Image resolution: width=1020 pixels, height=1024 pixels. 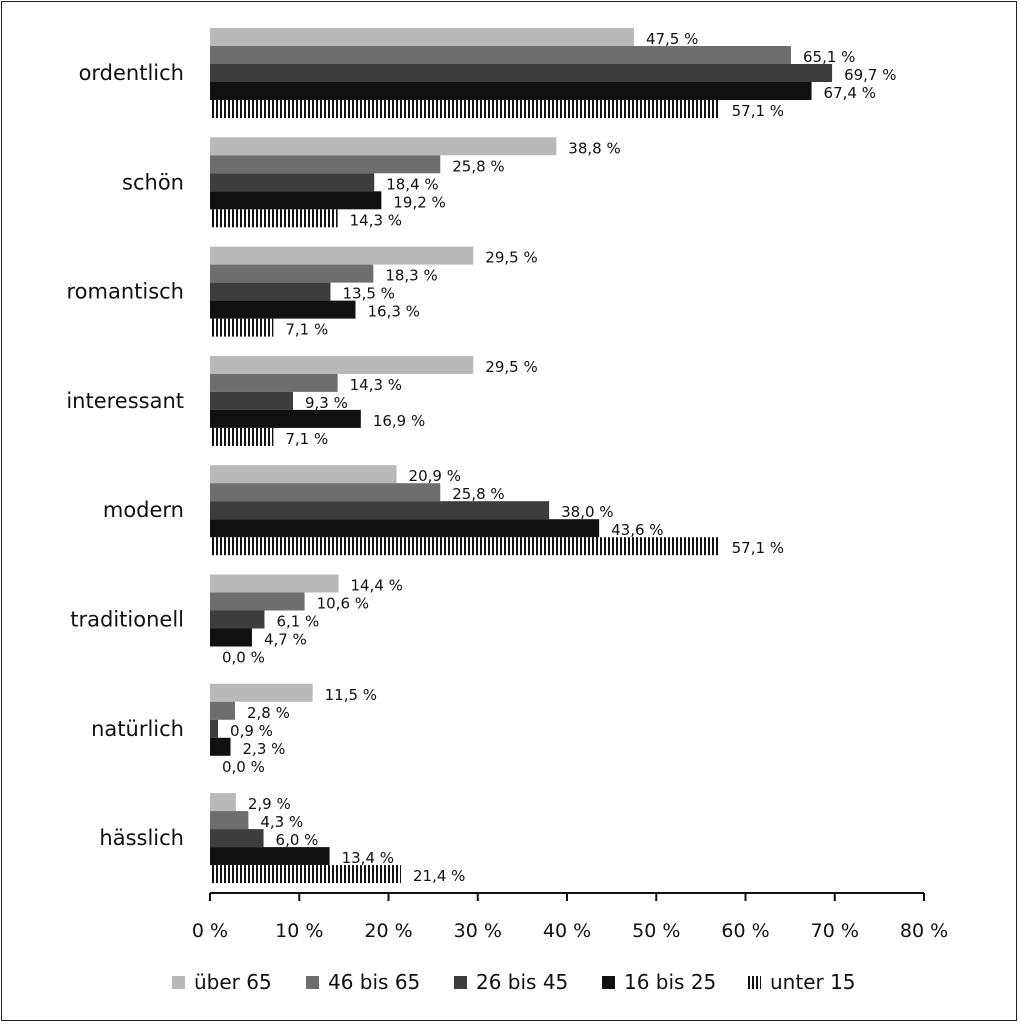 I want to click on x-tick-label: 50 %, so click(x=656, y=931).